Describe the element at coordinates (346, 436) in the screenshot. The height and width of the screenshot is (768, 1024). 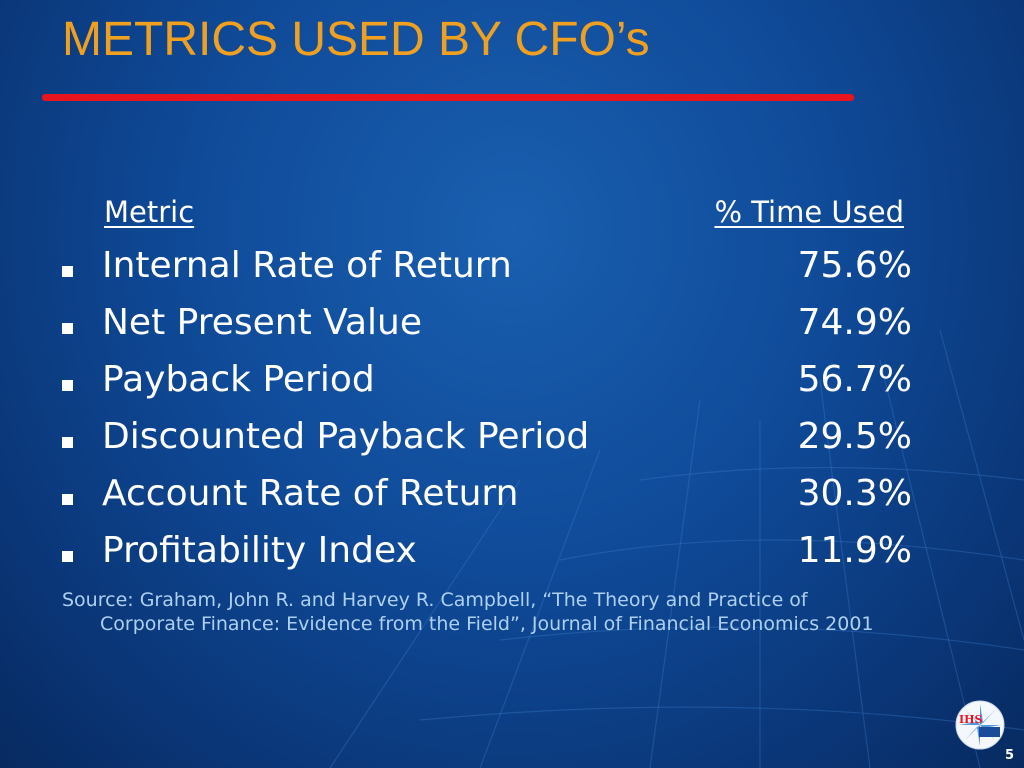
I see `metric-name: Discounted Payback Period` at that location.